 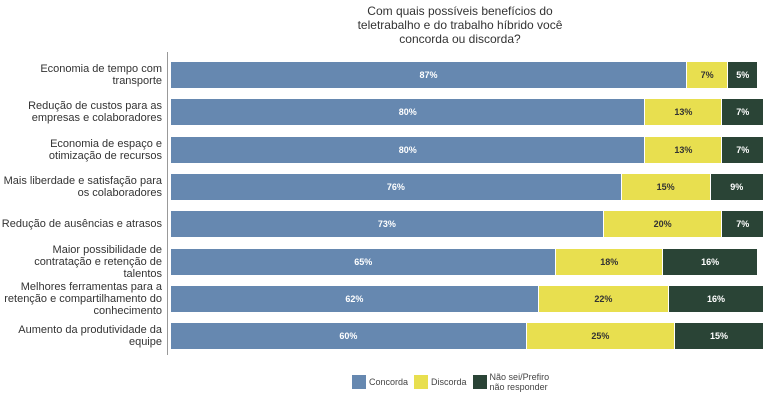 I want to click on legend-label: Discorda, so click(x=449, y=382).